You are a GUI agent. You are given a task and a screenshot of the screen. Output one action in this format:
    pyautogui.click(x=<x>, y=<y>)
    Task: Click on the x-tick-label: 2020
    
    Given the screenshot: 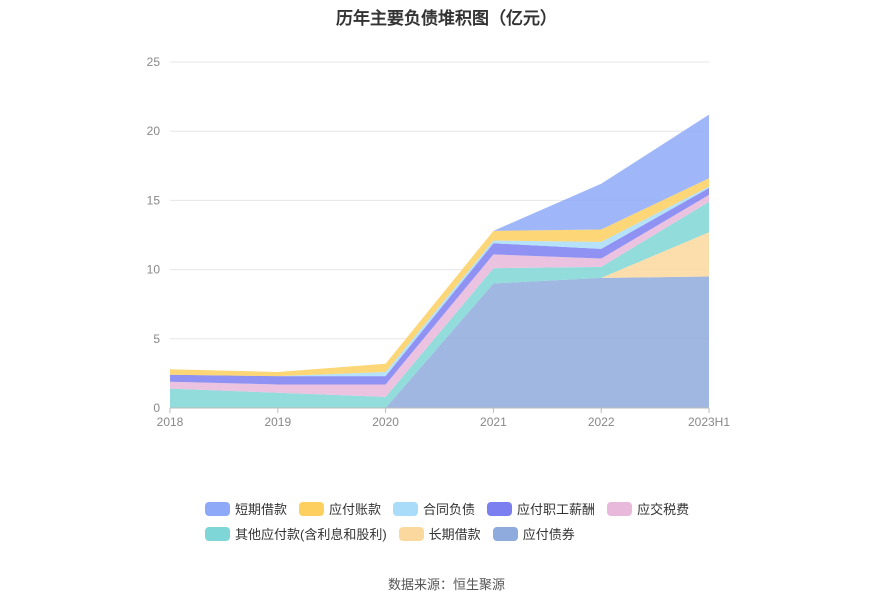 What is the action you would take?
    pyautogui.click(x=385, y=422)
    